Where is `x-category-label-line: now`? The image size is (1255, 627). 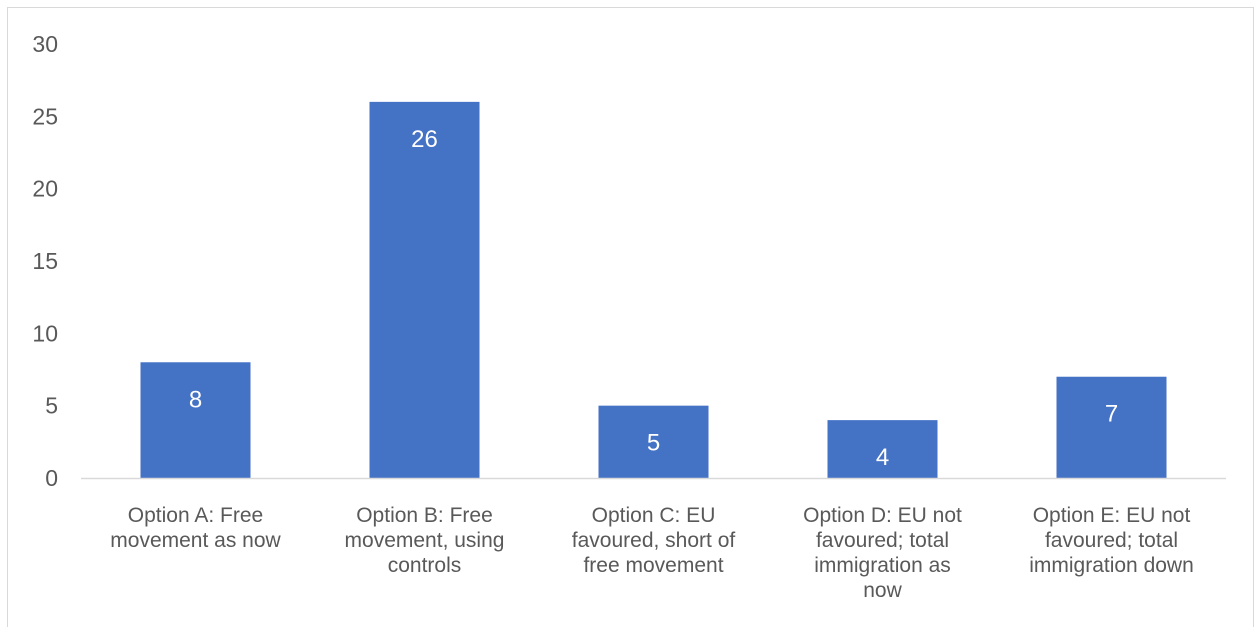
x-category-label-line: now is located at coordinates (882, 590).